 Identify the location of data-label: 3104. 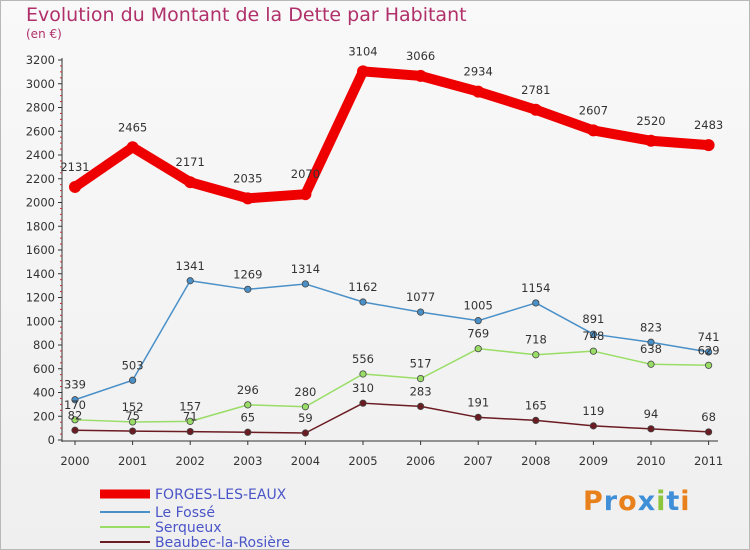
(362, 51).